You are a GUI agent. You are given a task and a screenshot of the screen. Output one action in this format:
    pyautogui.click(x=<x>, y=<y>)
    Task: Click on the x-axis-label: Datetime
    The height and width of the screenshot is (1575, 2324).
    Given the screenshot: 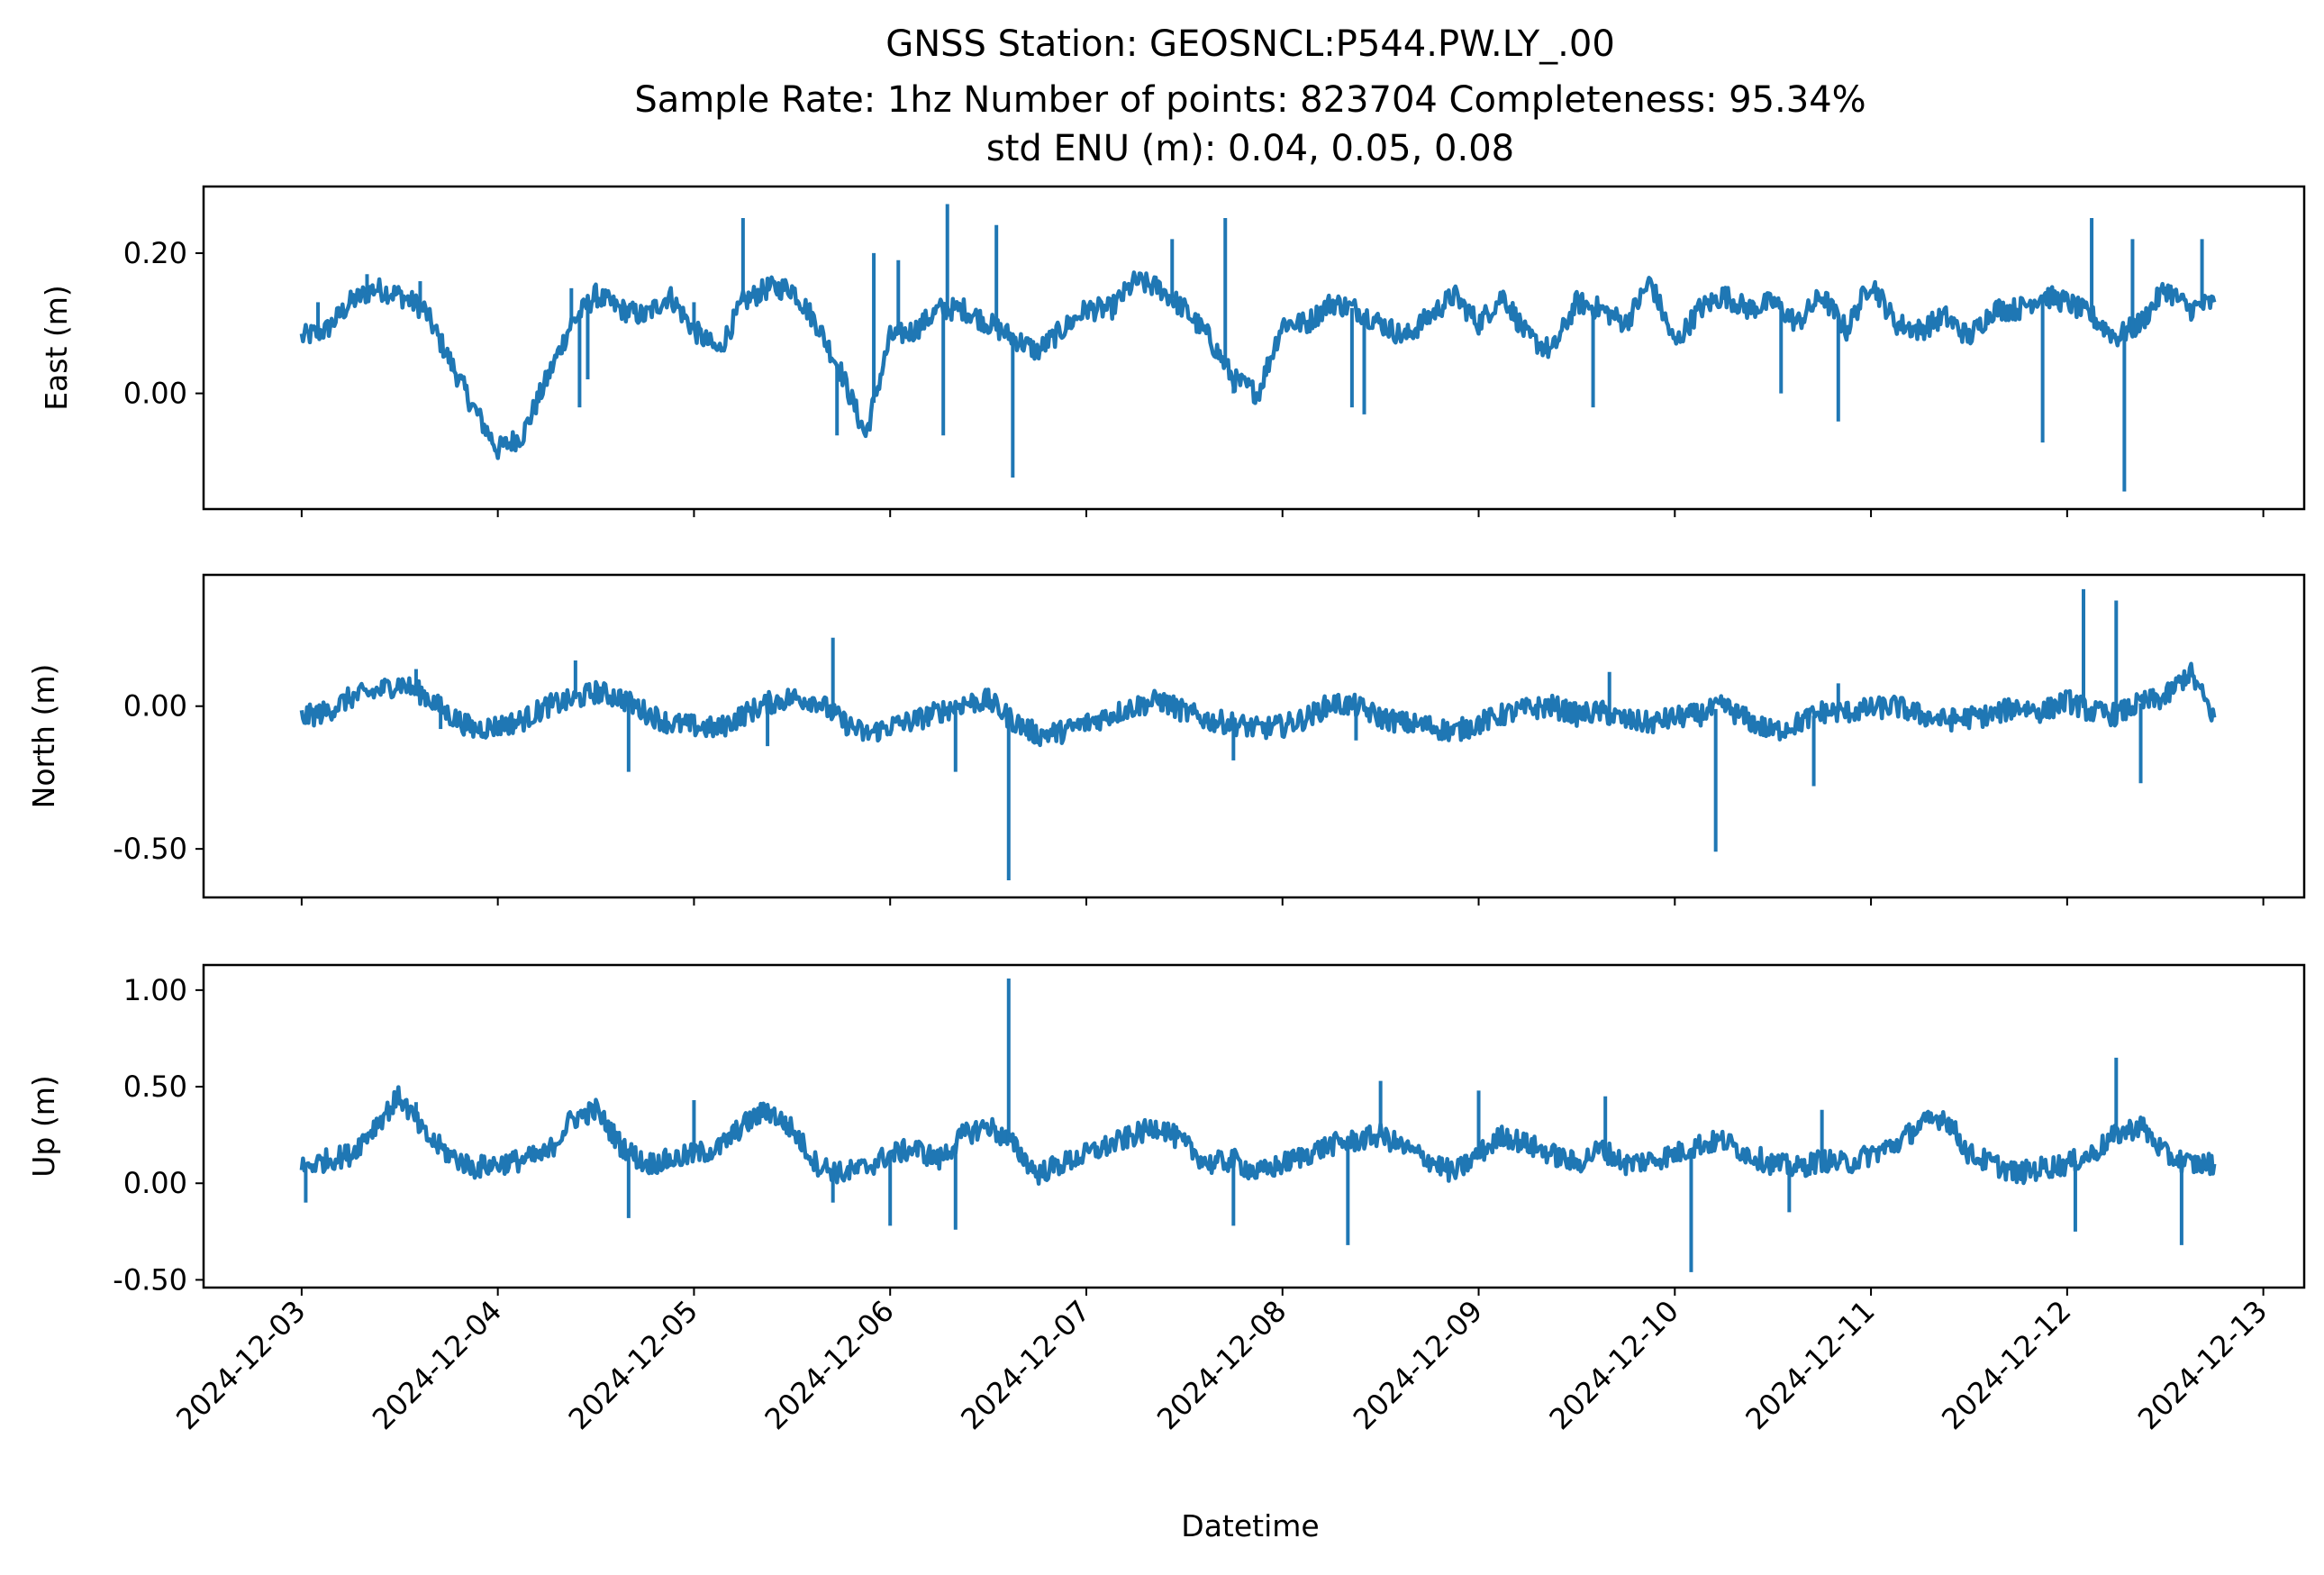 What is the action you would take?
    pyautogui.click(x=1250, y=1525)
    